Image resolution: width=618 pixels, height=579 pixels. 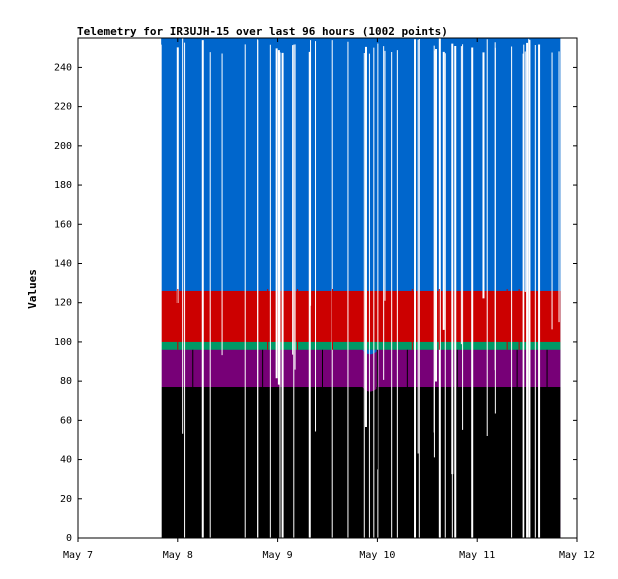 I want to click on y-tick-label-4: 80, so click(x=66, y=381).